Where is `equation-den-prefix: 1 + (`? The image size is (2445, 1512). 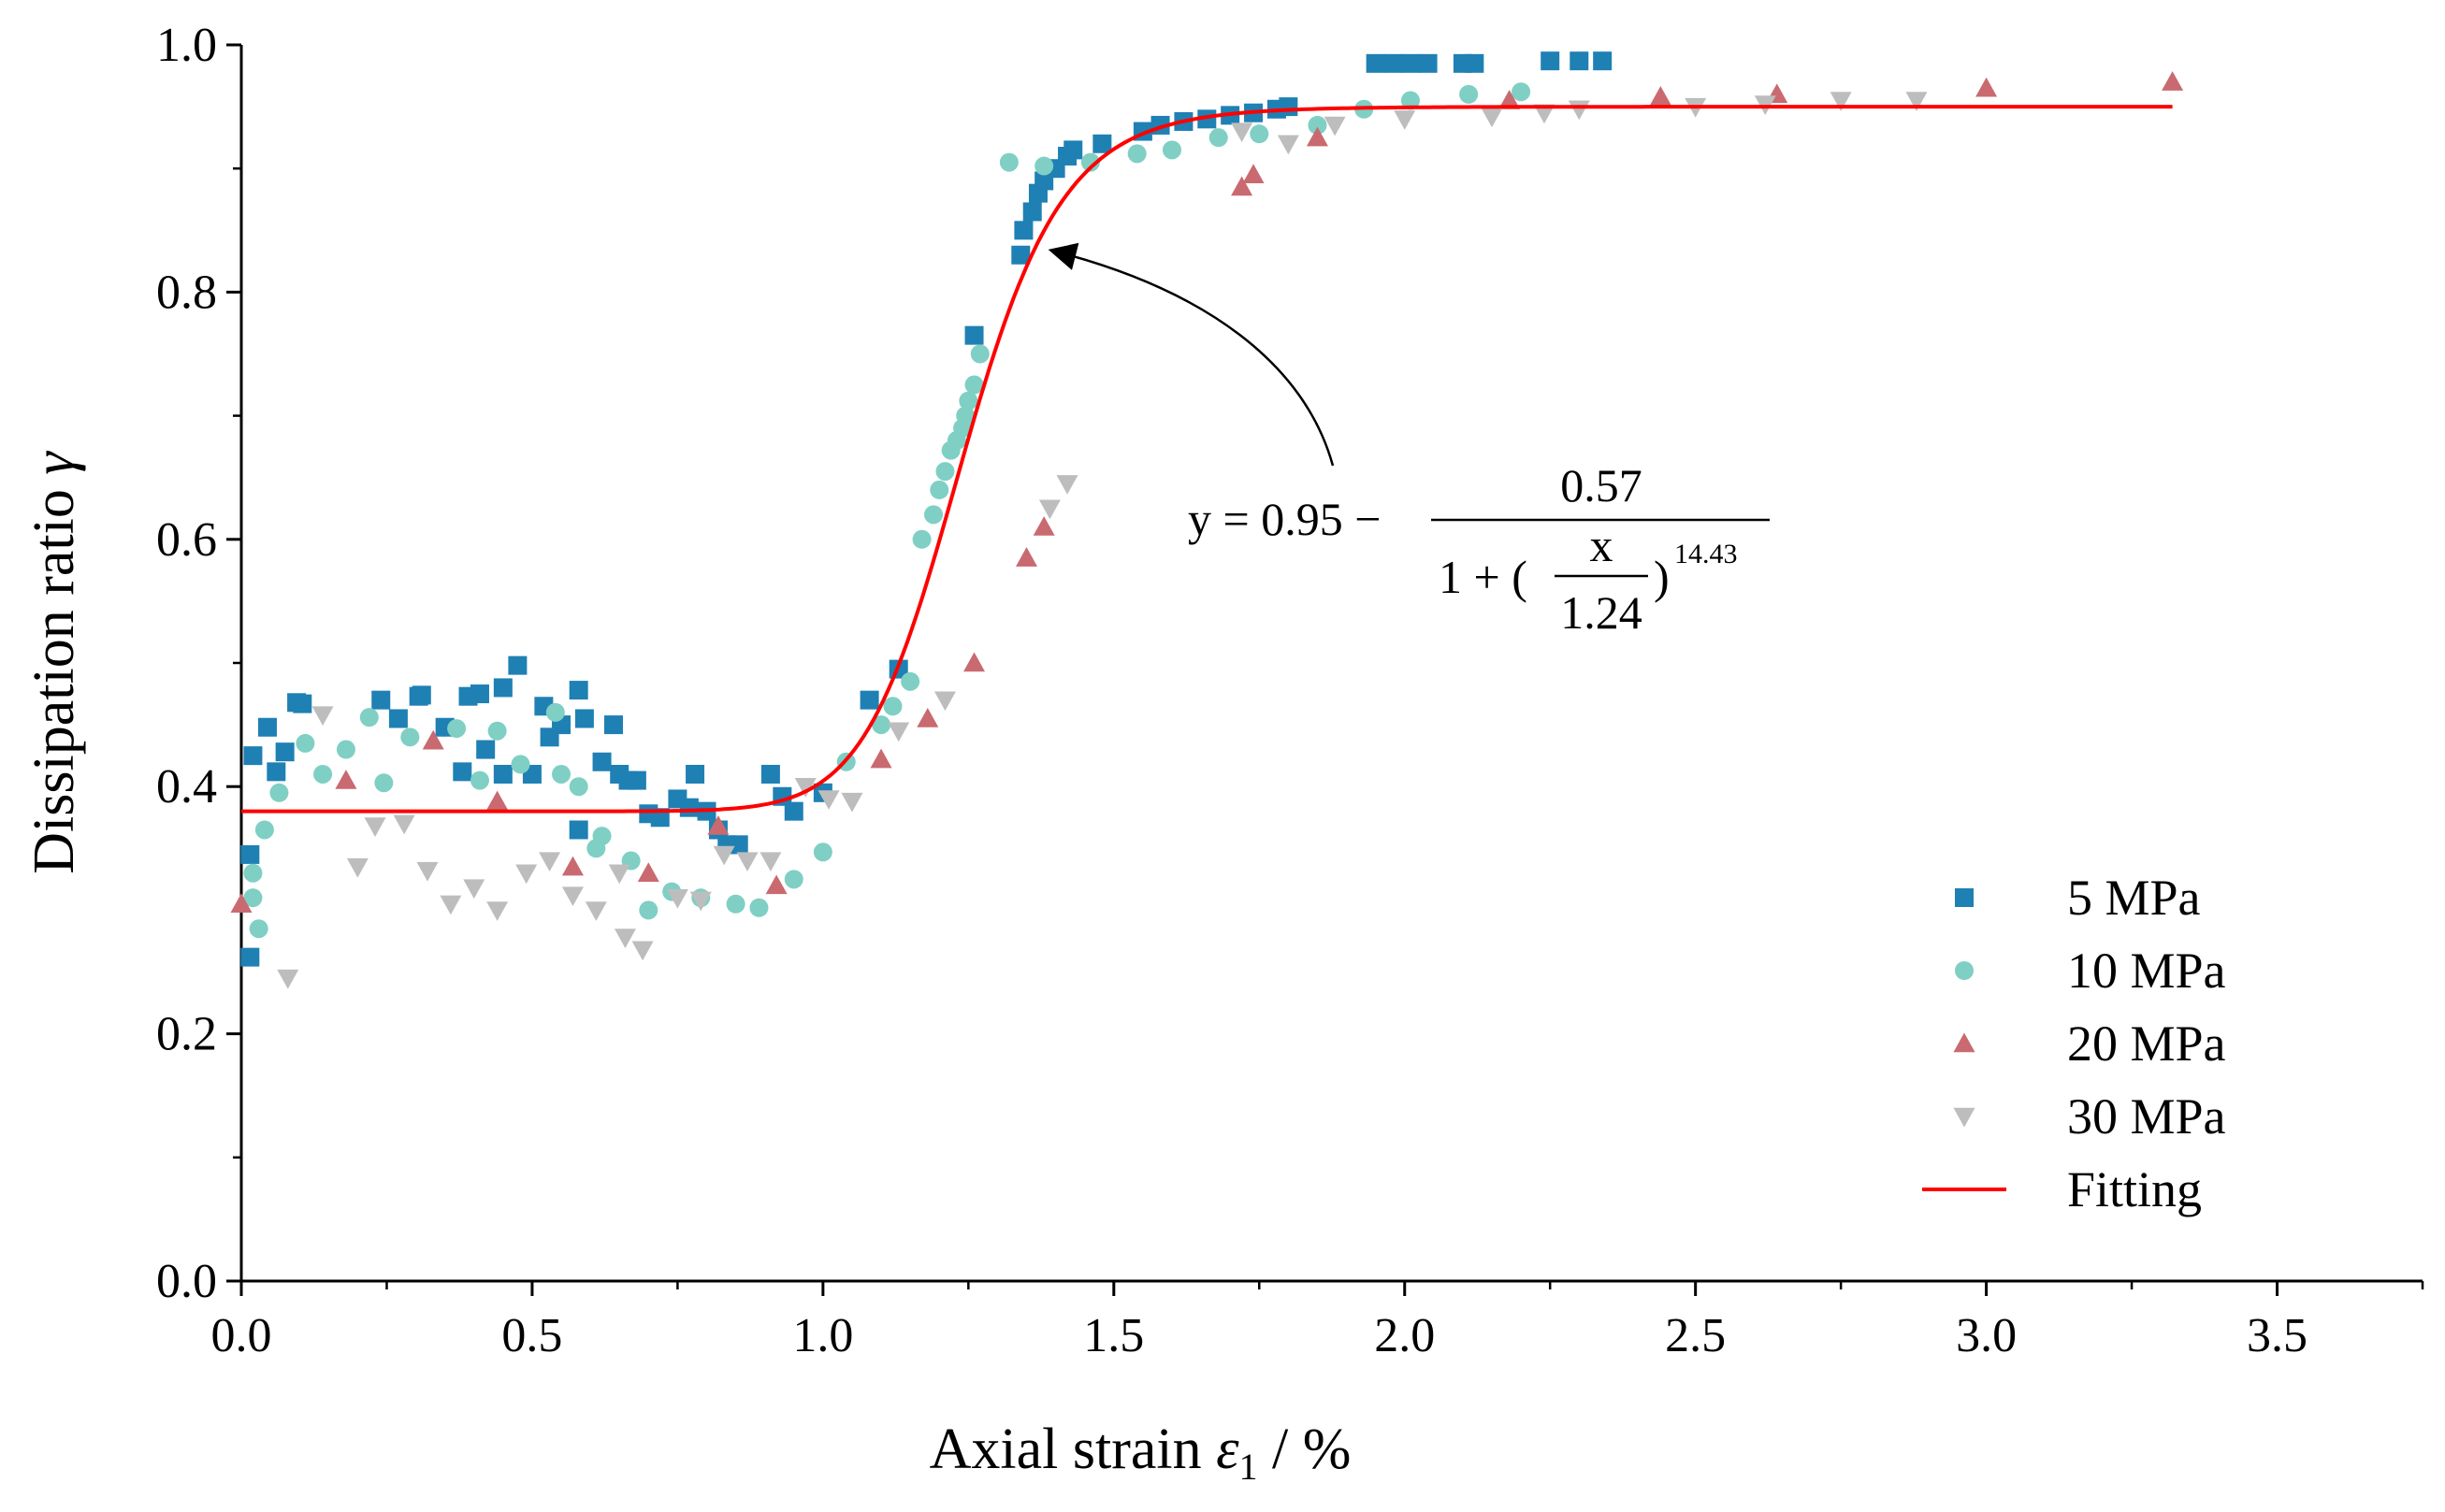 equation-den-prefix: 1 + ( is located at coordinates (1483, 577).